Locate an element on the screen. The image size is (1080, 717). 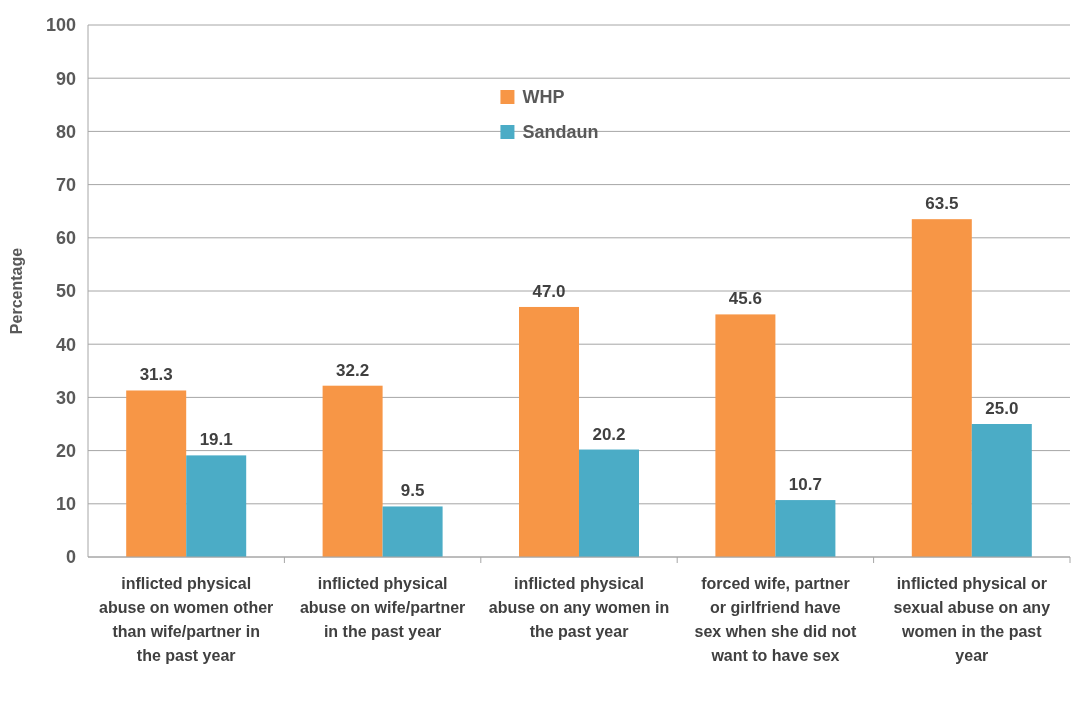
data-label: 9.5 is located at coordinates (412, 491).